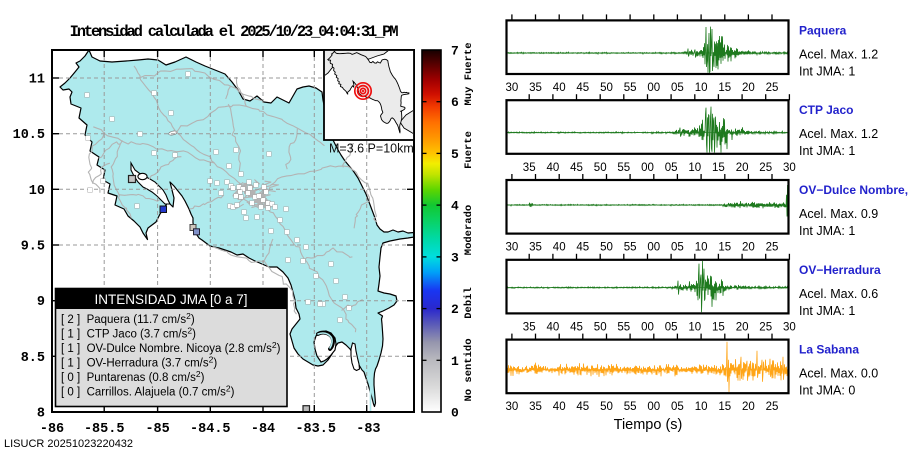 This screenshot has width=910, height=460. I want to click on svg-text: [ 1 ] CTP Jaco (3.7 cm/s2), so click(128, 333).